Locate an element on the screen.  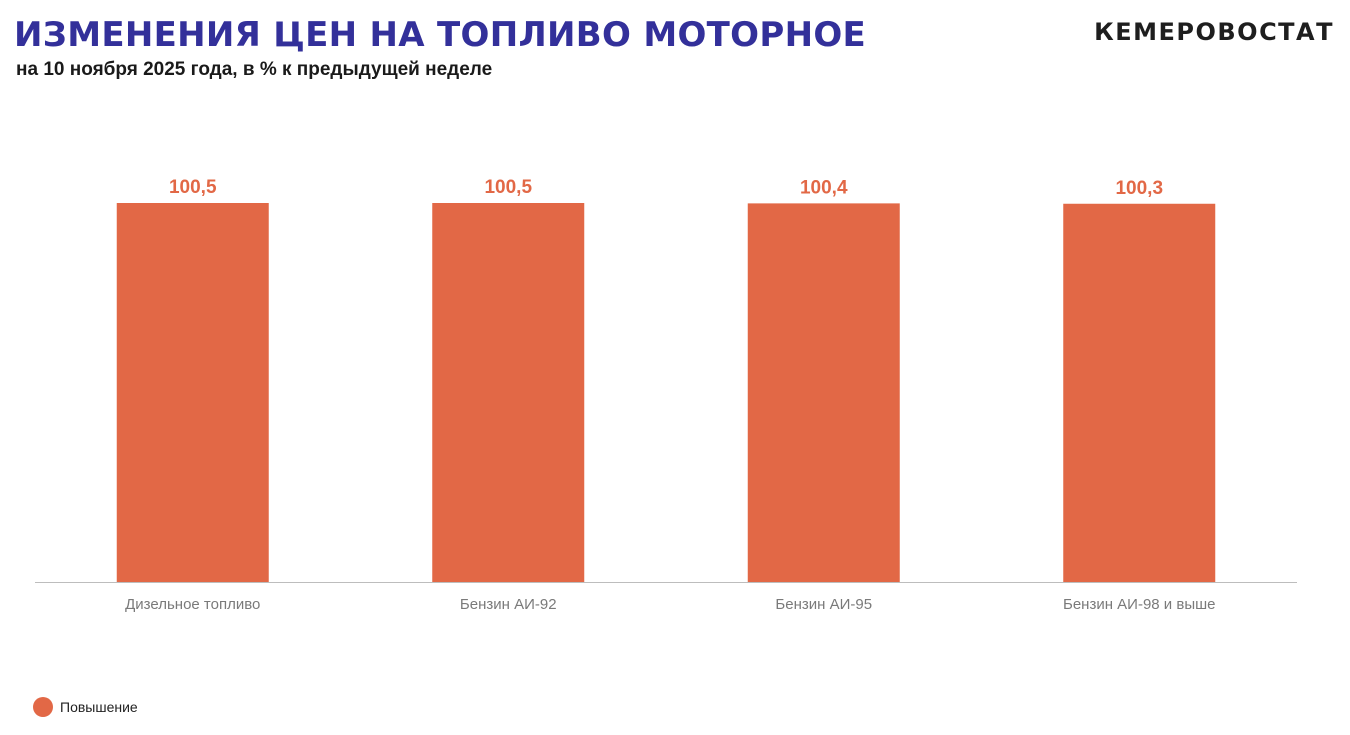
x-tick-label-1: Дизельное топливо is located at coordinates (192, 604).